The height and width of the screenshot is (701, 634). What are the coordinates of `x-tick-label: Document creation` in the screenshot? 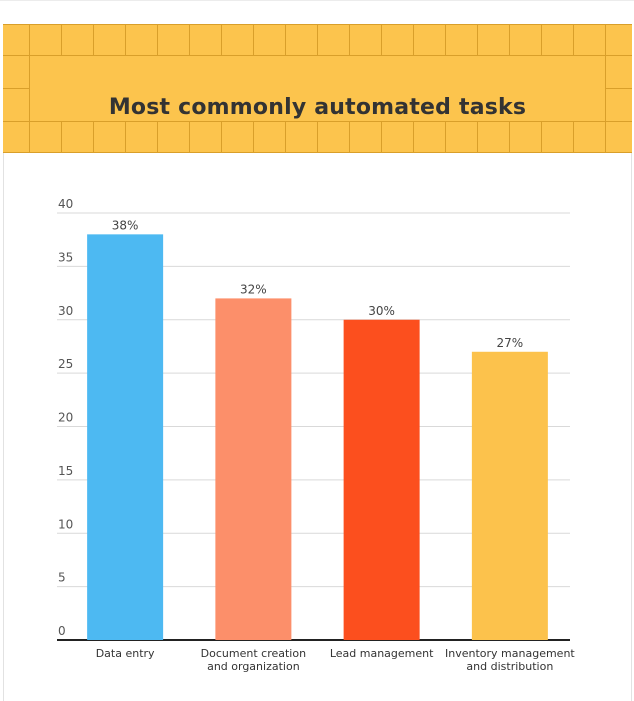 It's located at (253, 653).